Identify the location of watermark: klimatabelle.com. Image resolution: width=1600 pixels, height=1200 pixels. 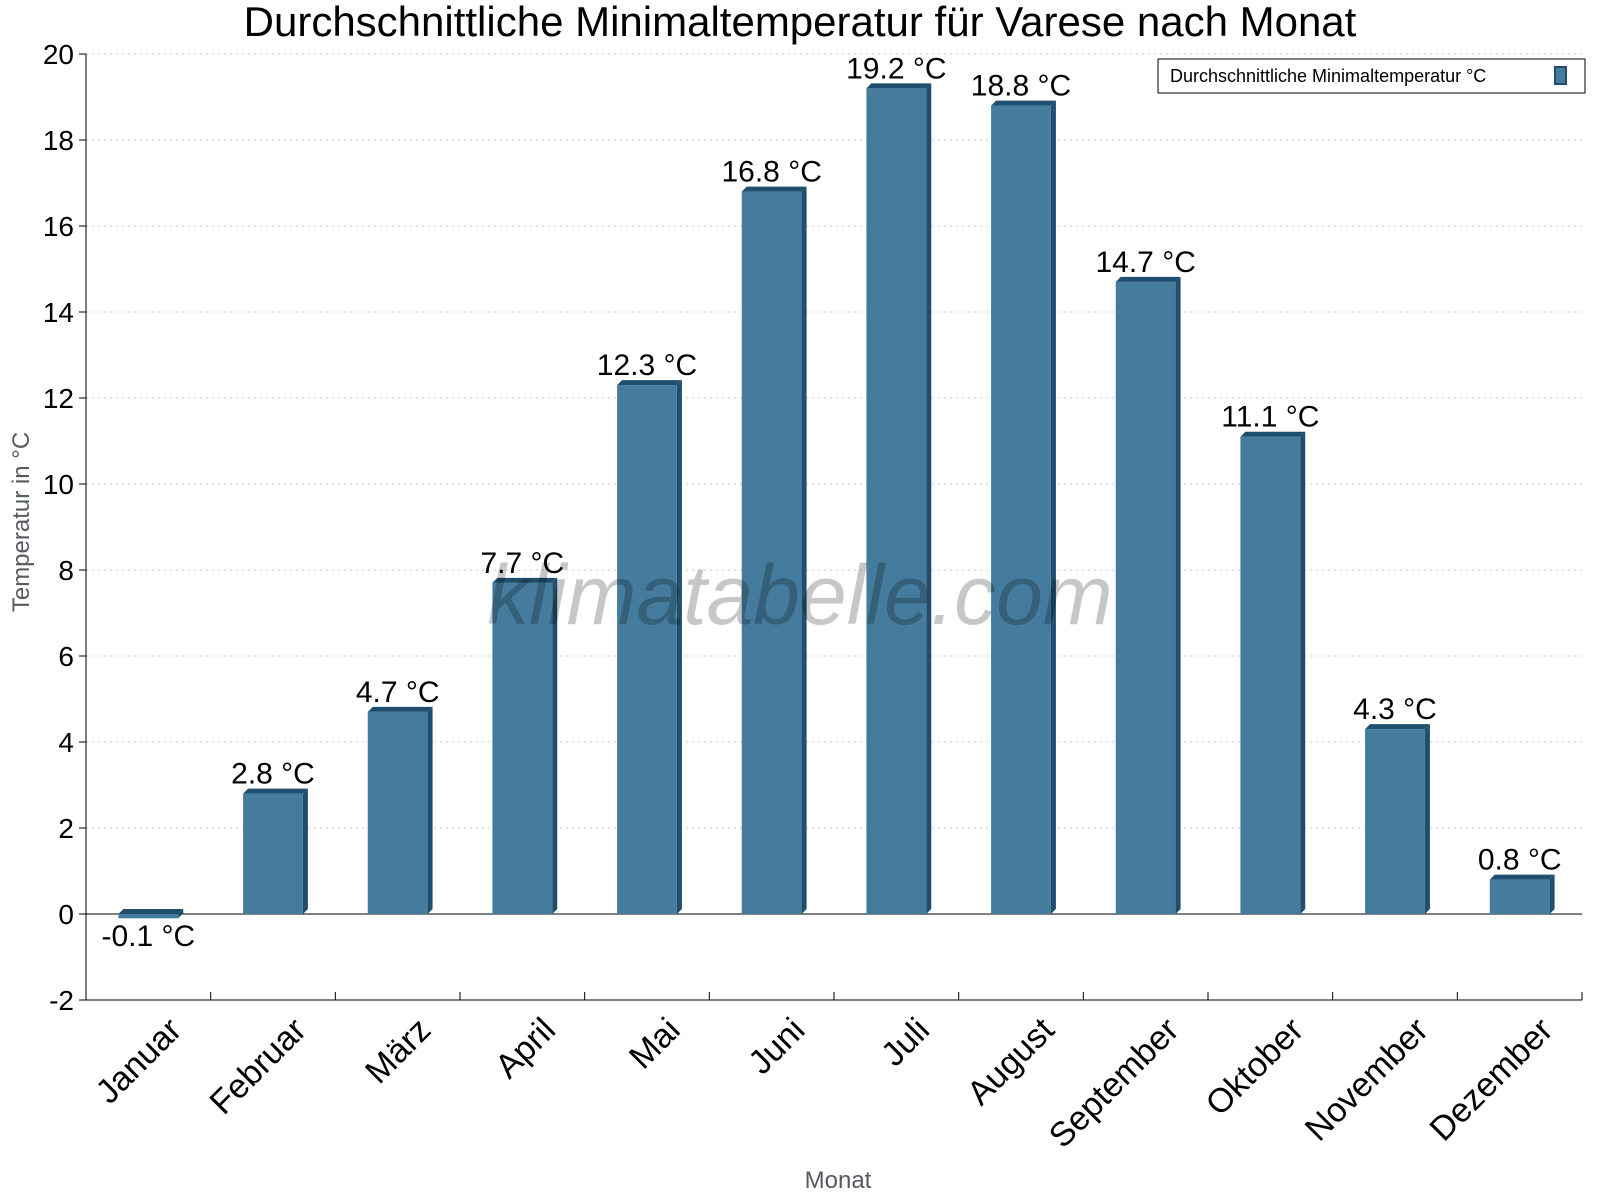
(800, 595).